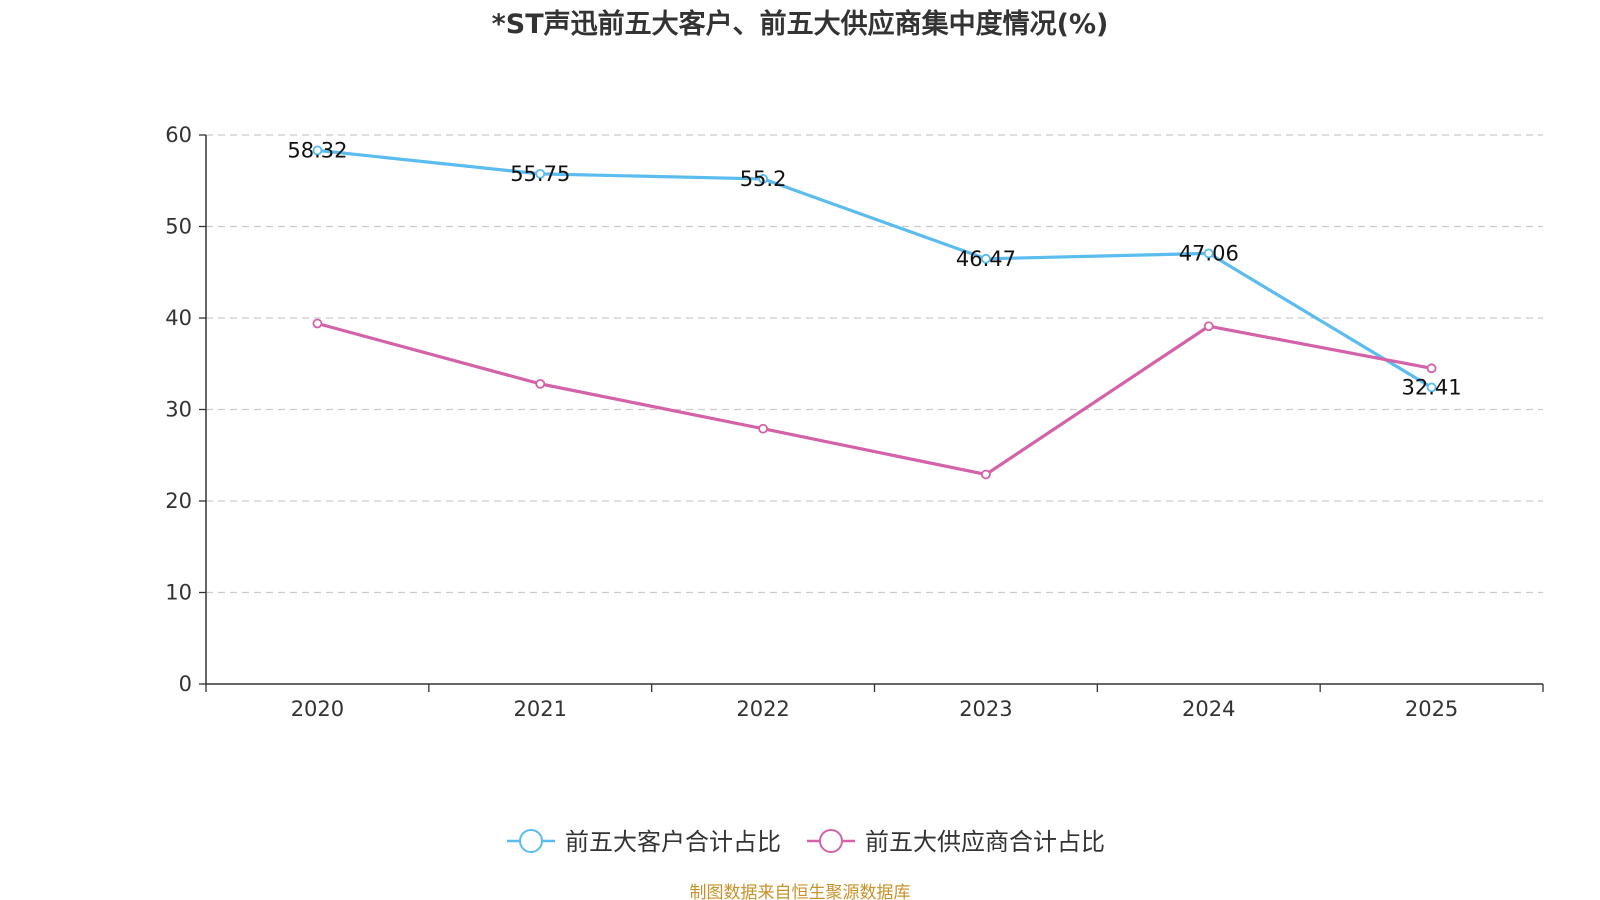  I want to click on source-note: 制图数据来自恒生聚源数据库, so click(800, 891).